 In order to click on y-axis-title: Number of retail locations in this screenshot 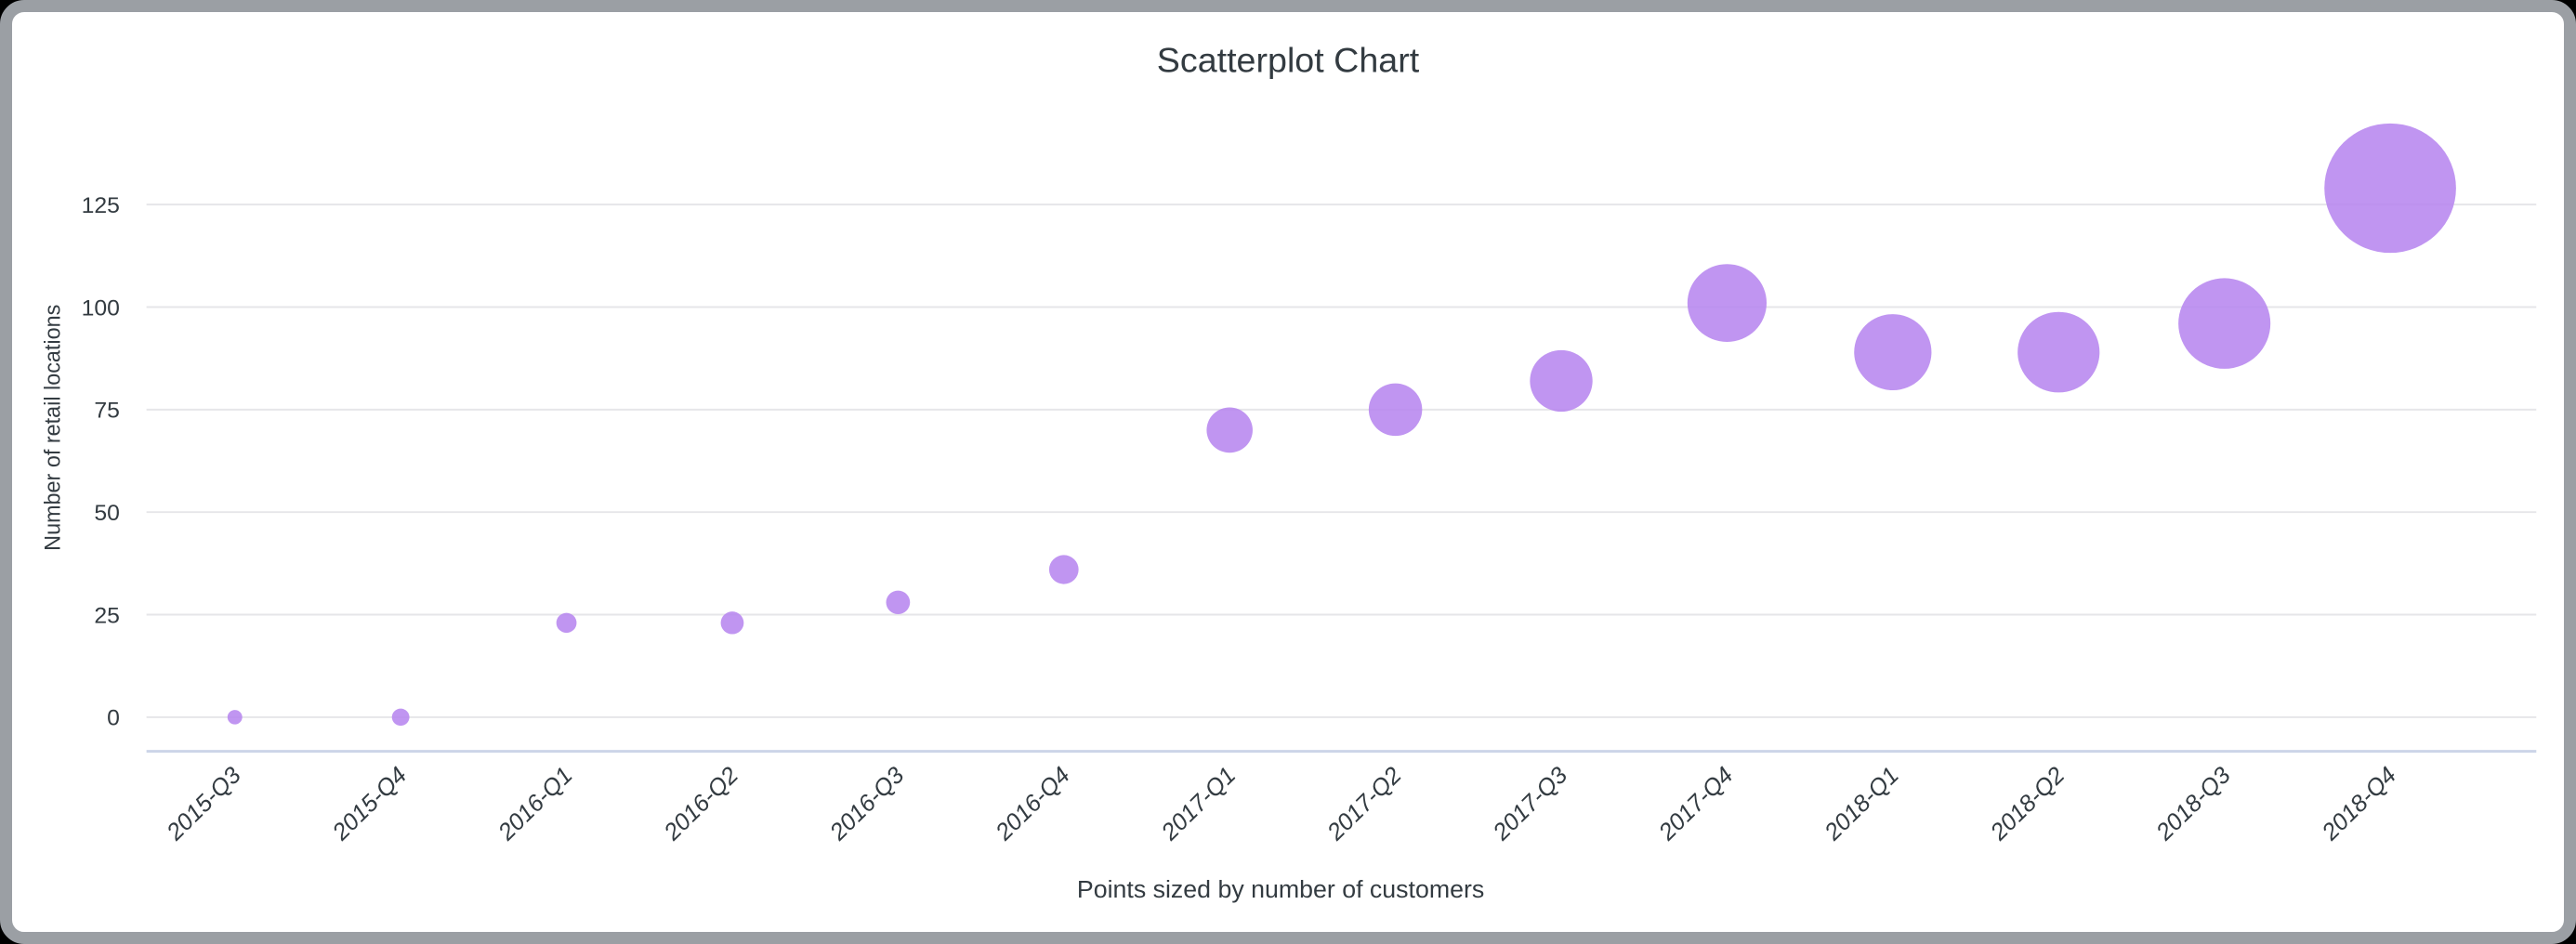, I will do `click(52, 428)`.